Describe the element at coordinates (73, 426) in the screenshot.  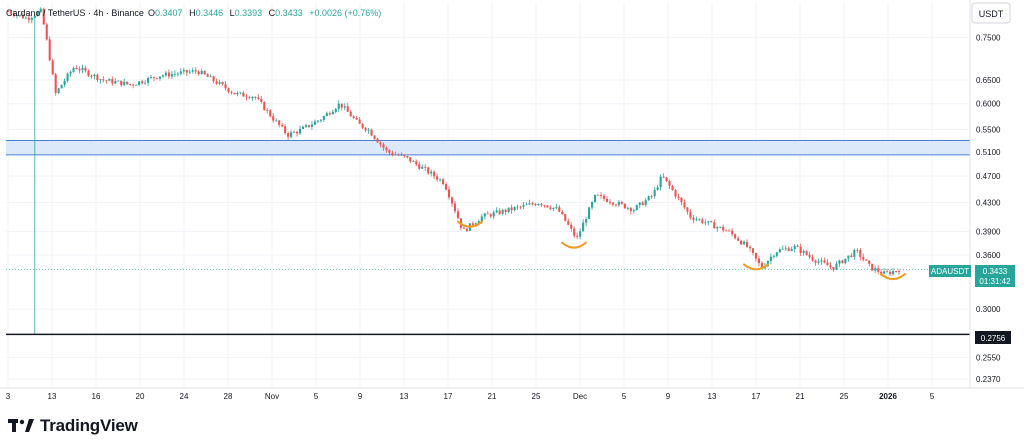
I see `tradingview-logo: TradingView` at that location.